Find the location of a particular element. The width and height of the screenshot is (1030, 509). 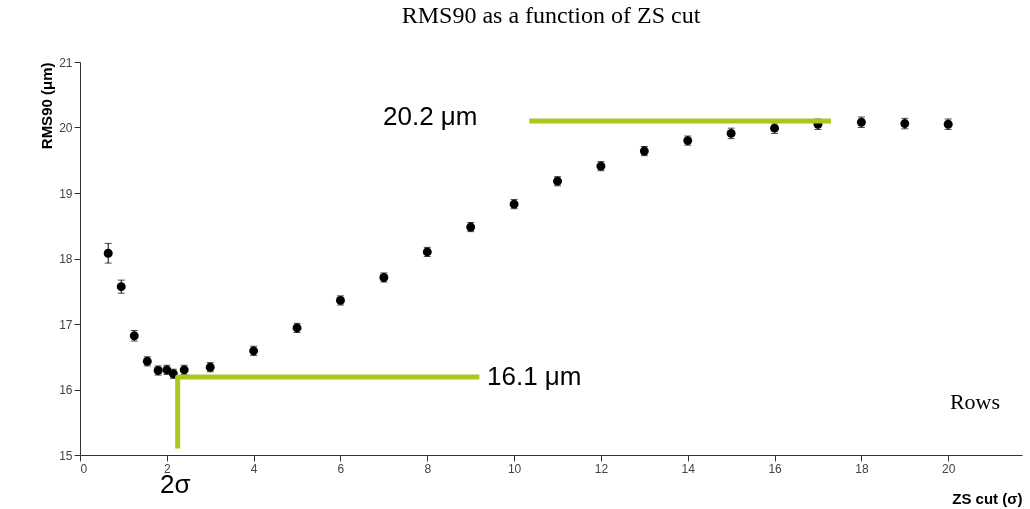

annotation: 16.1 μm is located at coordinates (534, 376).